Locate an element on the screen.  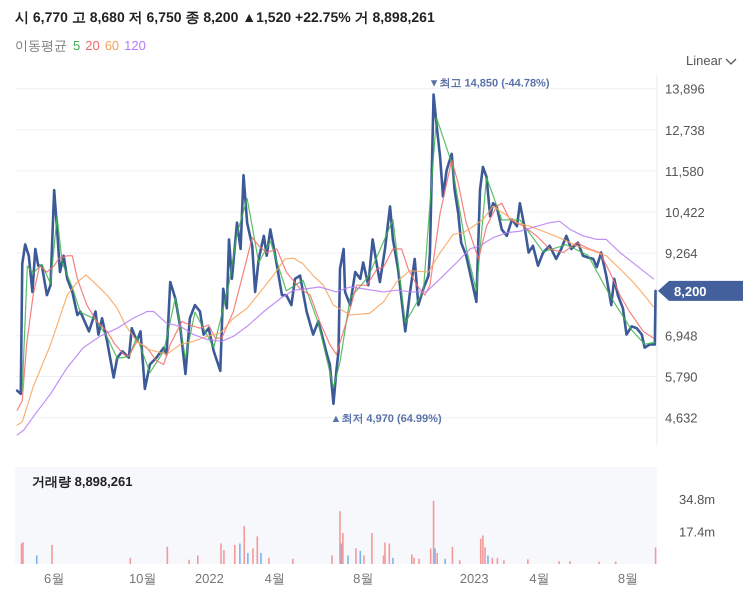
text: 20 is located at coordinates (92, 45).